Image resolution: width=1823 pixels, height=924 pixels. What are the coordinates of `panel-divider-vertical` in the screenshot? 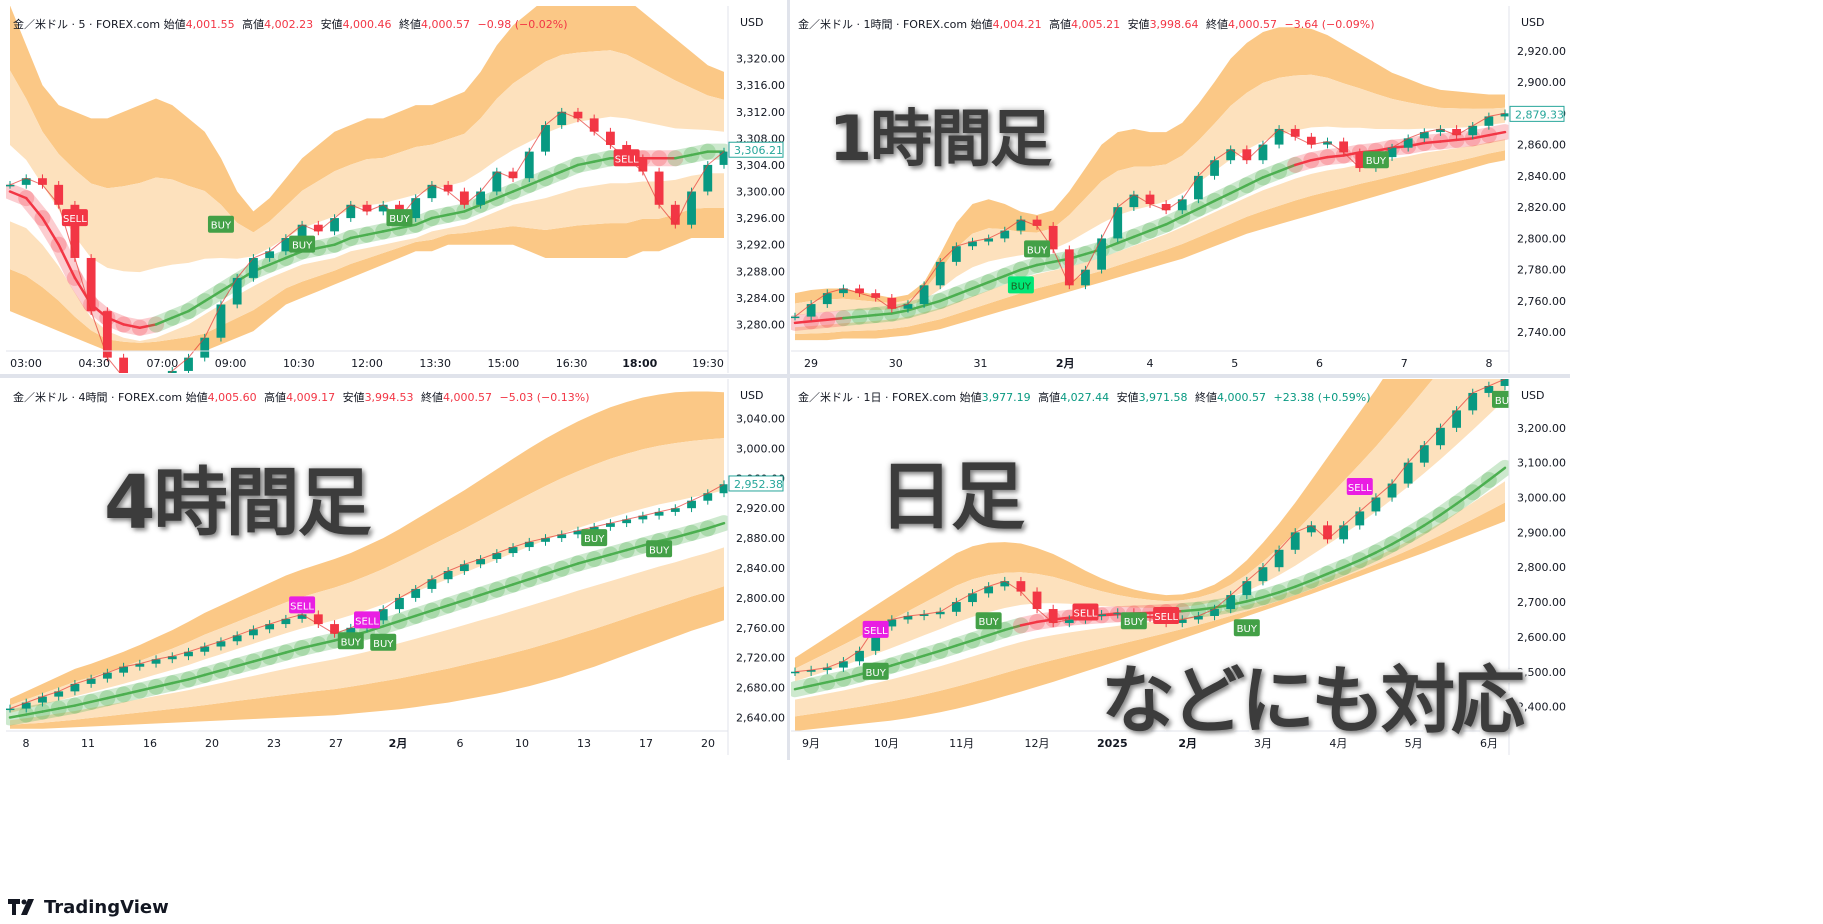 It's located at (788, 380).